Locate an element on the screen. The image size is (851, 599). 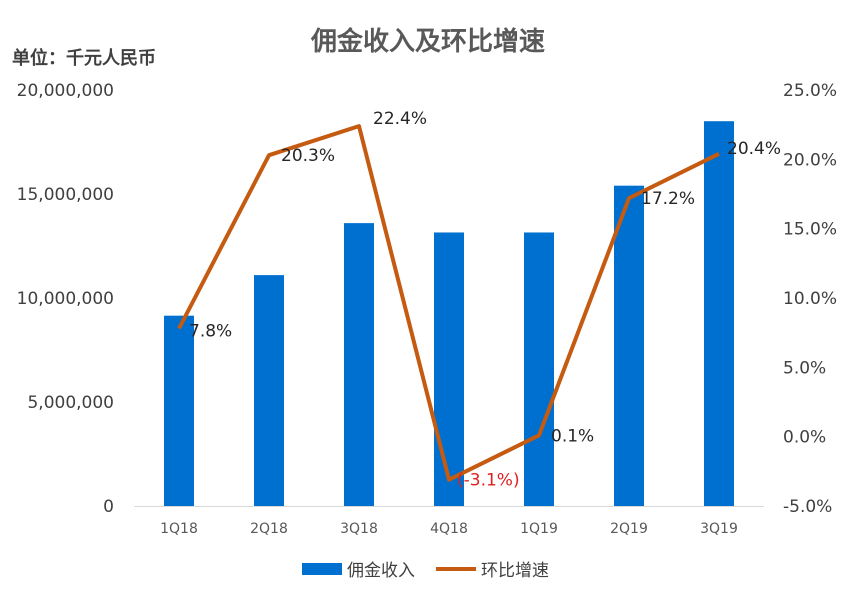
growth-data-label: 22.4% is located at coordinates (400, 119).